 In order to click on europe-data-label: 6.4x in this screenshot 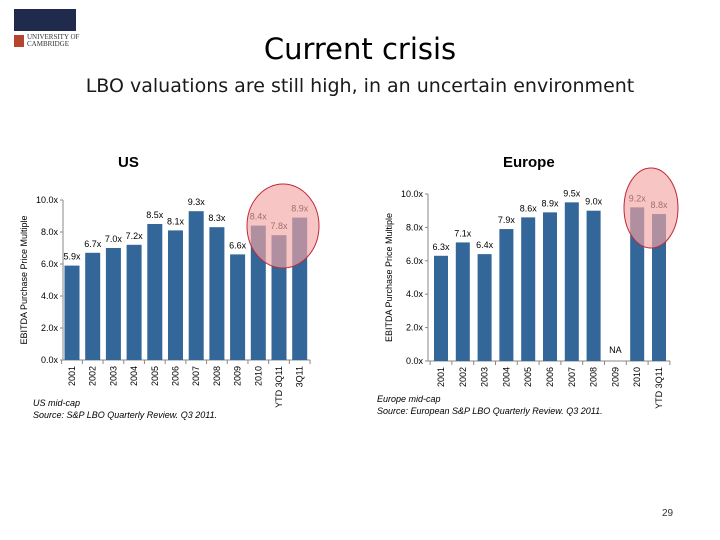, I will do `click(485, 245)`.